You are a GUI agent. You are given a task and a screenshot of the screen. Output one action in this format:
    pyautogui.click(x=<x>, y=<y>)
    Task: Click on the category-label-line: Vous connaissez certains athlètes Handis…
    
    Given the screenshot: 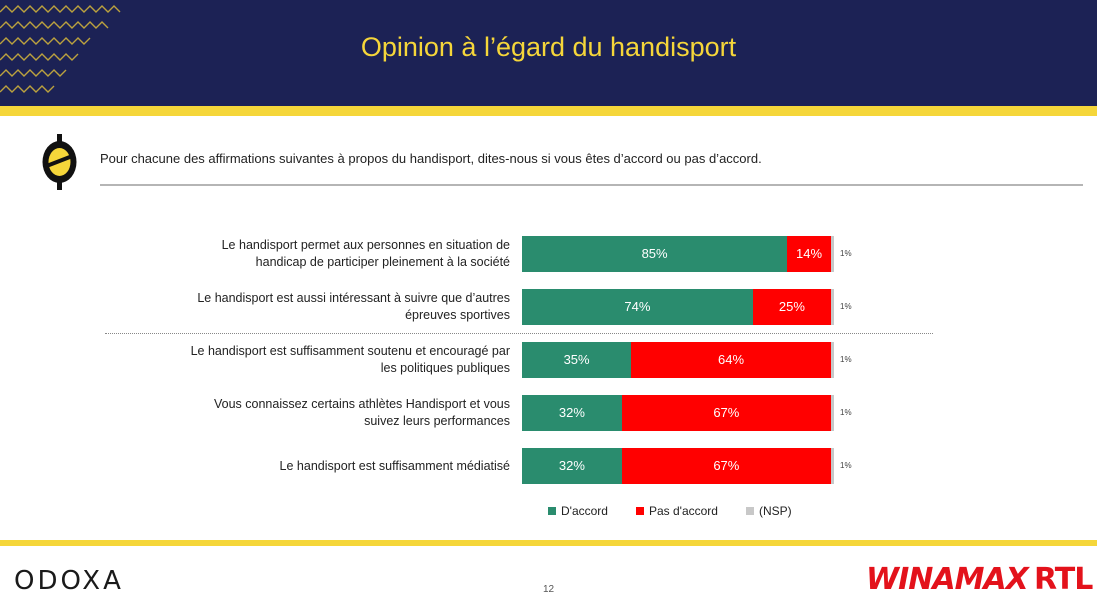 What is the action you would take?
    pyautogui.click(x=361, y=404)
    